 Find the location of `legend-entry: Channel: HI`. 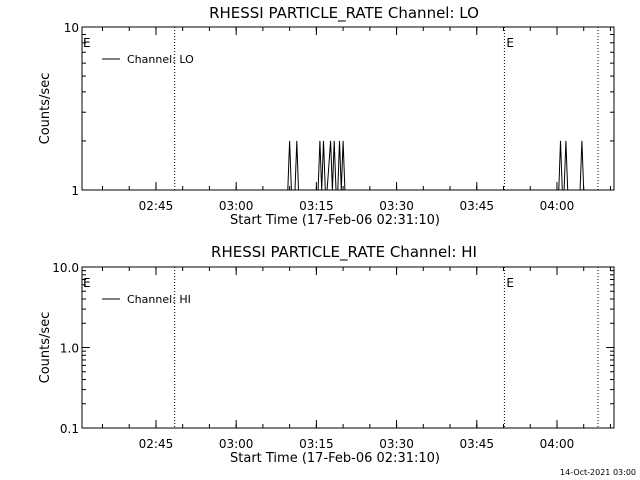

legend-entry: Channel: HI is located at coordinates (159, 299).